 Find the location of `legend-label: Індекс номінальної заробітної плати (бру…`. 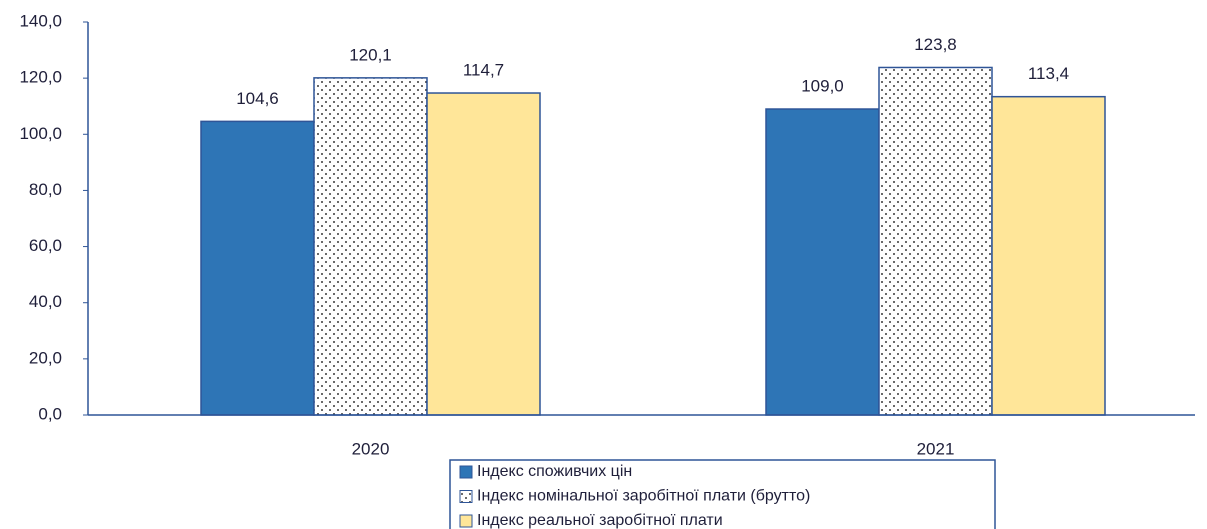

legend-label: Індекс номінальної заробітної плати (бру… is located at coordinates (643, 496).